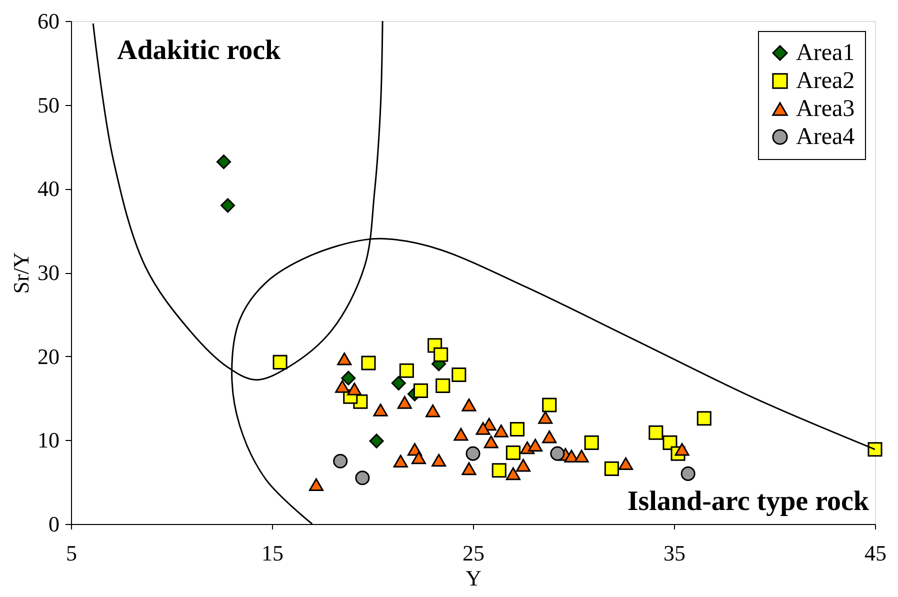 This screenshot has height=597, width=898. I want to click on x-tick-label: 15, so click(273, 553).